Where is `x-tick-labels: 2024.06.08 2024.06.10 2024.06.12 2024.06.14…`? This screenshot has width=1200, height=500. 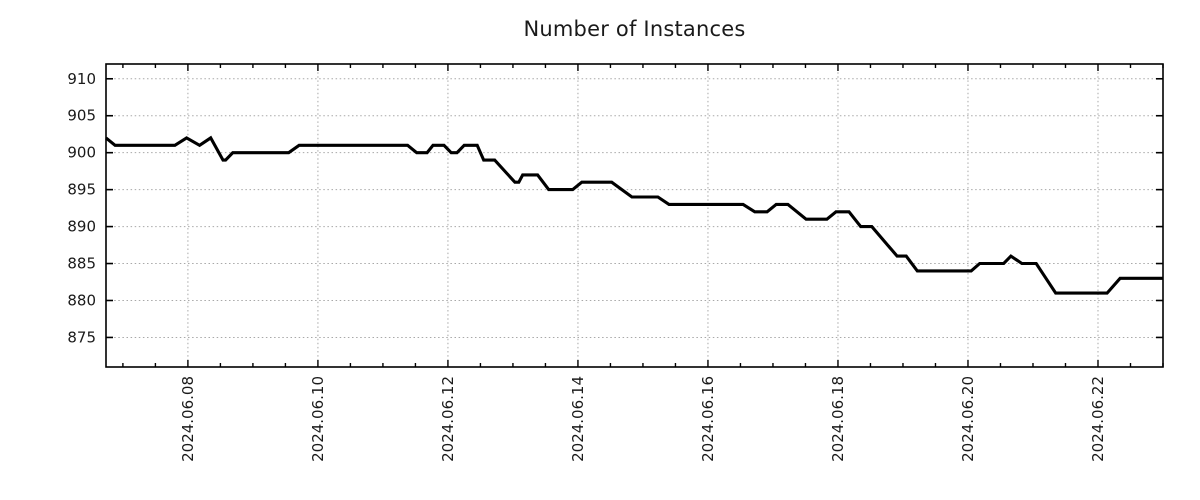
x-tick-labels: 2024.06.08 2024.06.10 2024.06.12 2024.06.14… is located at coordinates (643, 419).